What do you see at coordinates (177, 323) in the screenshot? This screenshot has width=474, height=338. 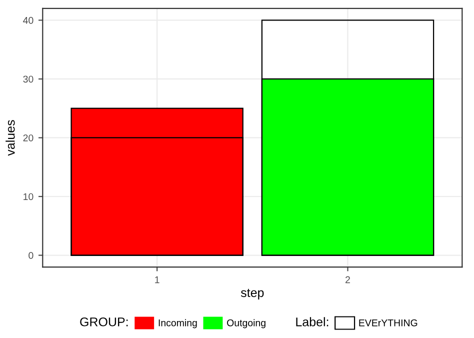 I see `legend-label: Incoming` at bounding box center [177, 323].